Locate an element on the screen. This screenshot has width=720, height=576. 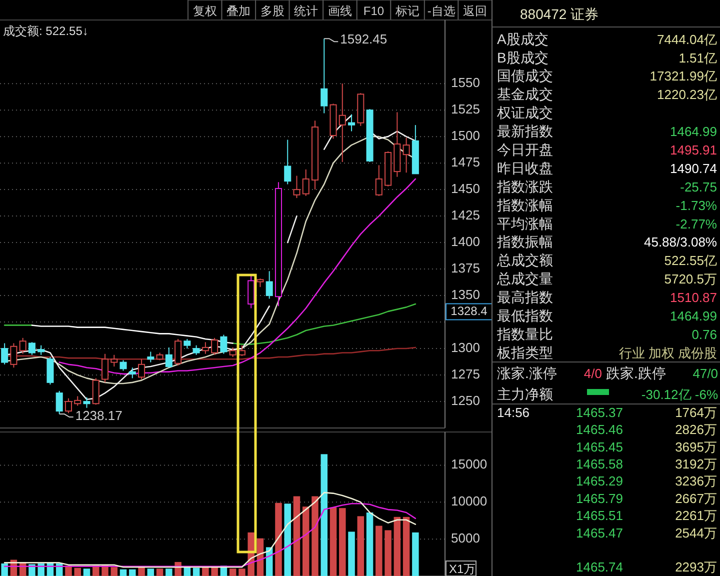
text: 1465.51 is located at coordinates (599, 516).